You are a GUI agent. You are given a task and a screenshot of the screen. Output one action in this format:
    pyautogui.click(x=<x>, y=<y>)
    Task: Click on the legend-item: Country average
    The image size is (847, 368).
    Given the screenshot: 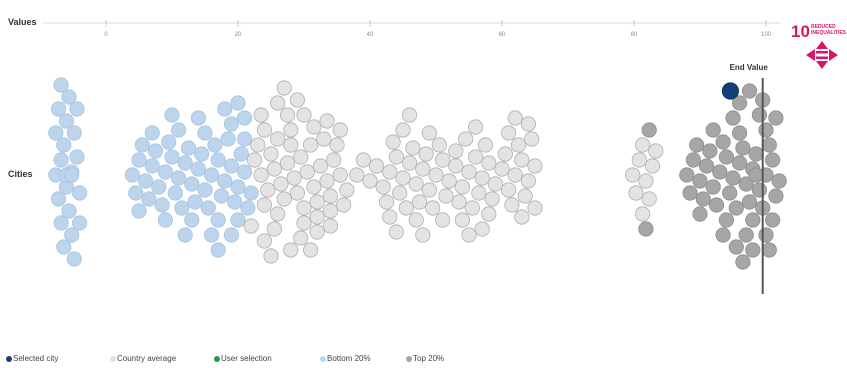 What is the action you would take?
    pyautogui.click(x=162, y=358)
    